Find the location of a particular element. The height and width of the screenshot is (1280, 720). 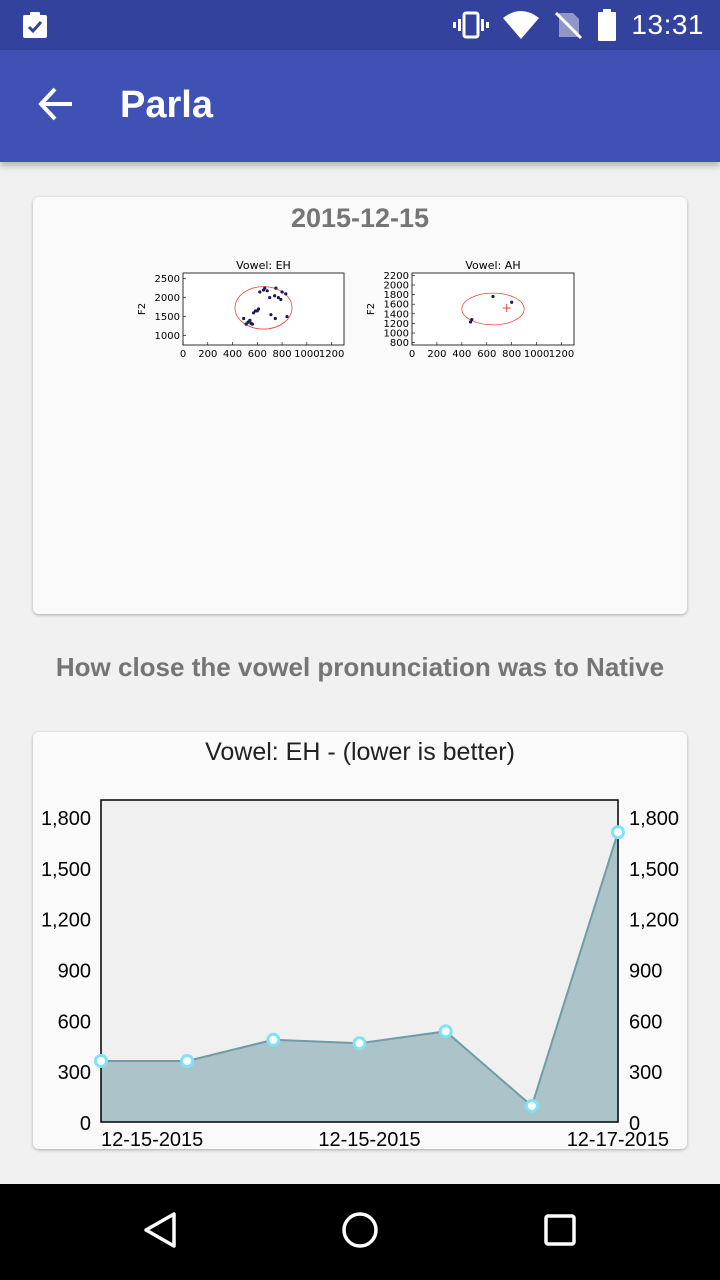

nav-back-button is located at coordinates (160, 1232).